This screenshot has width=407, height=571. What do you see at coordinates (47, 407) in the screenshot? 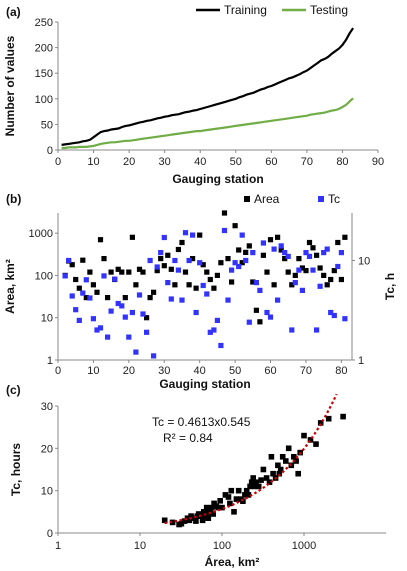
I see `y-tick-label: 30` at bounding box center [47, 407].